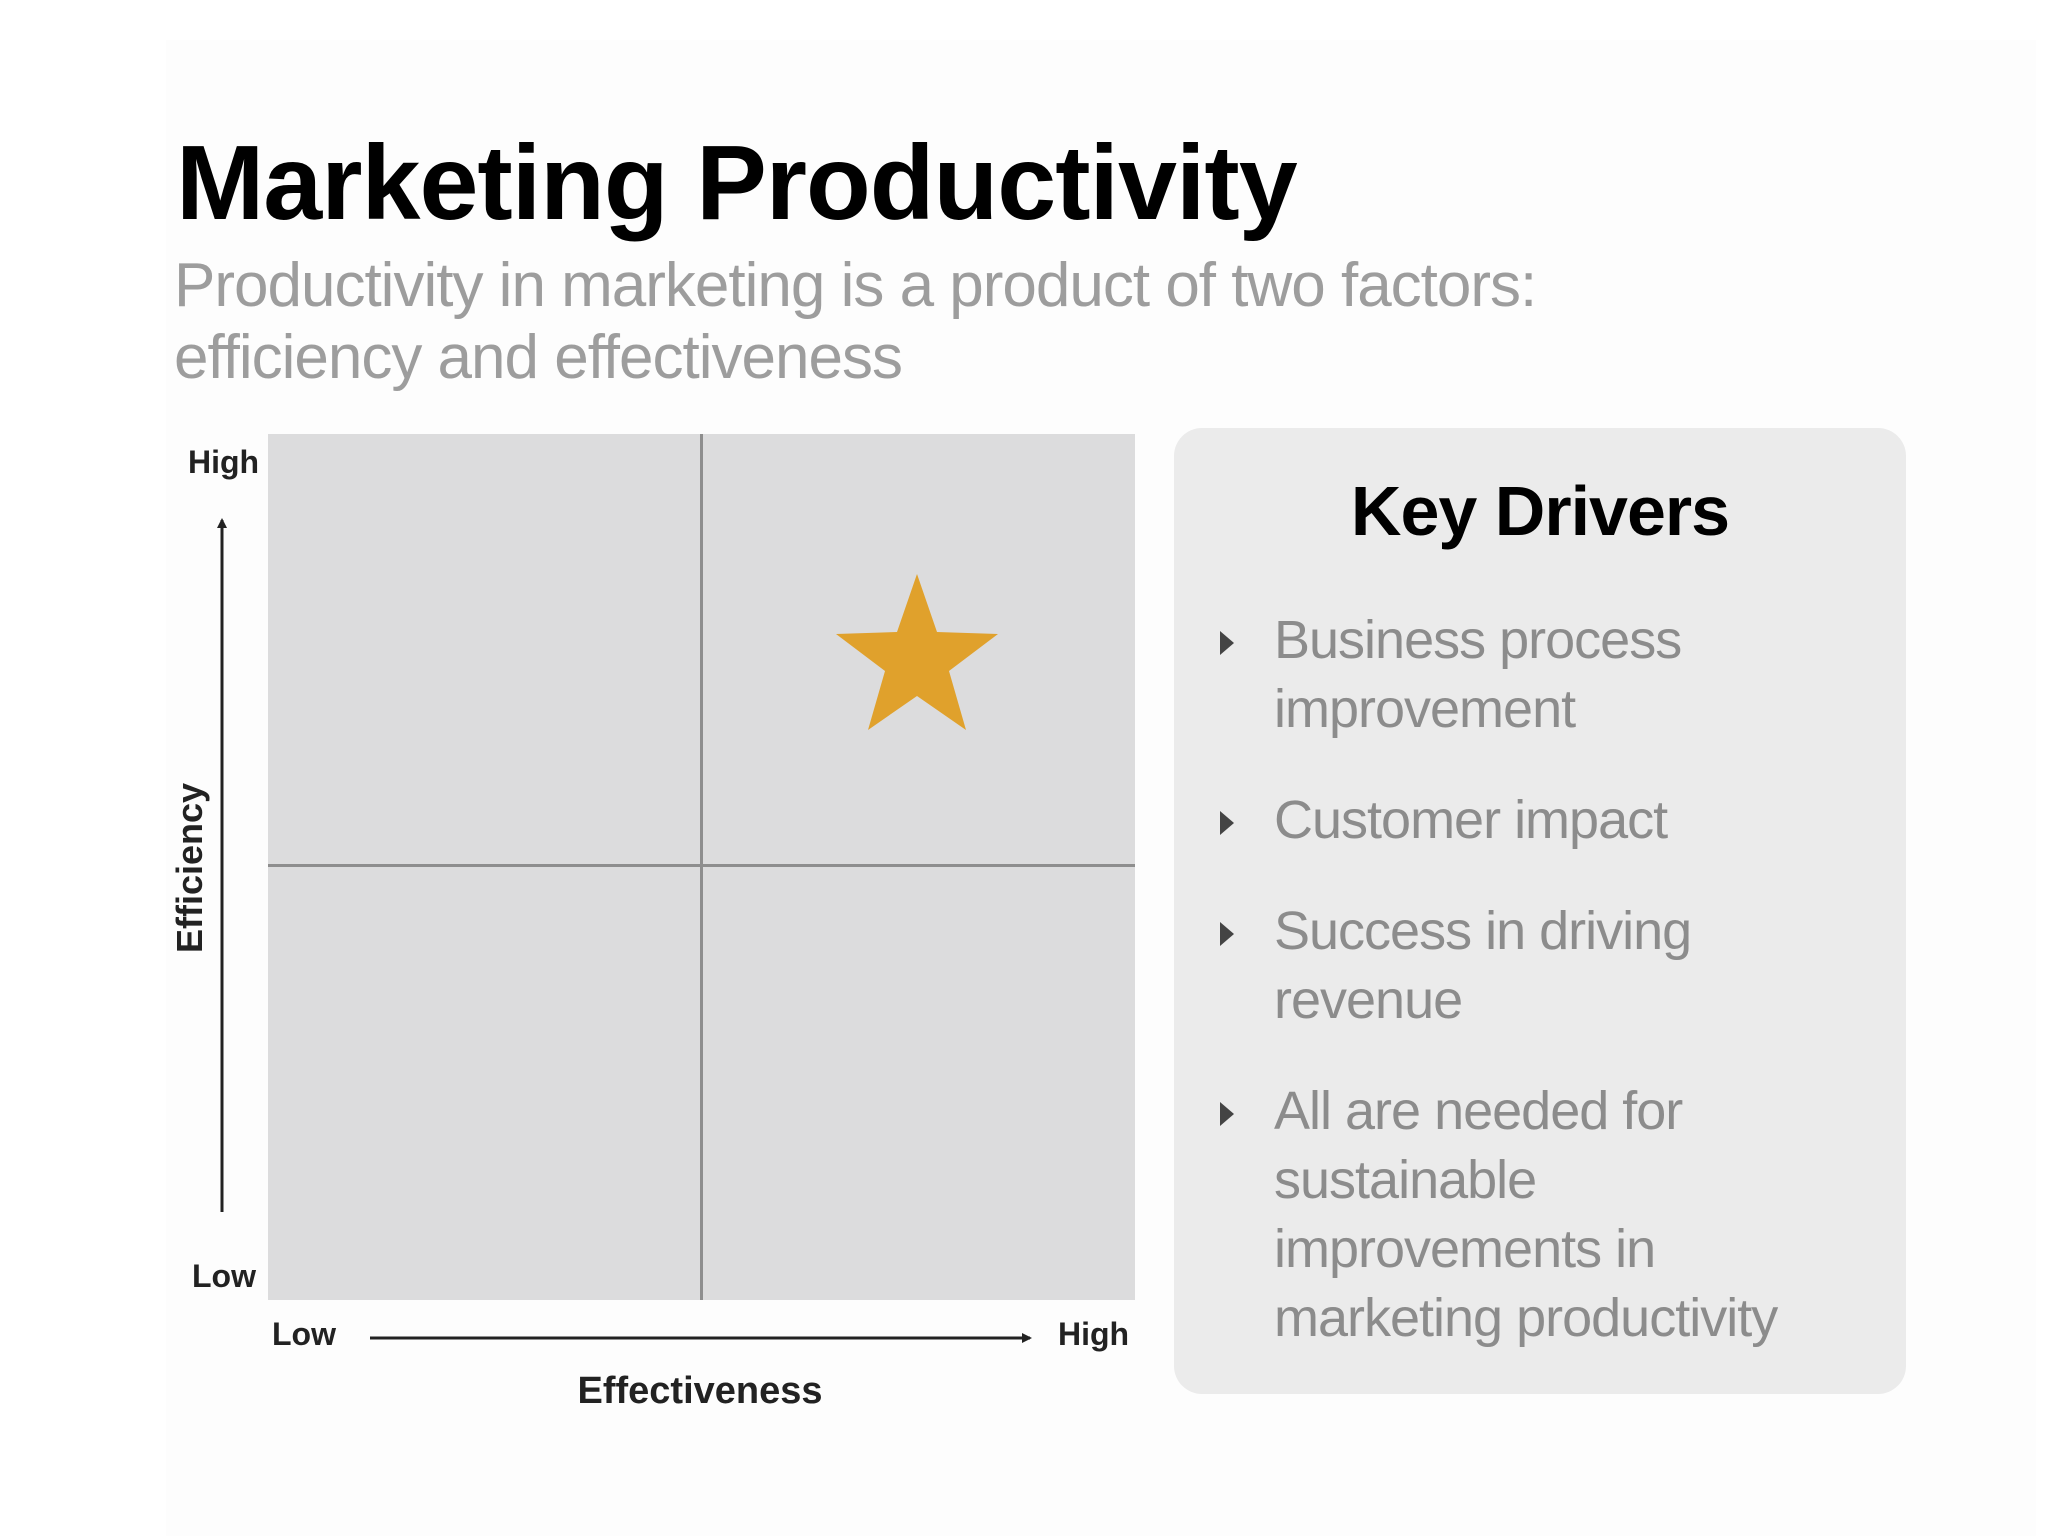  What do you see at coordinates (1478, 674) in the screenshot?
I see `driver-label: Business process improvement` at bounding box center [1478, 674].